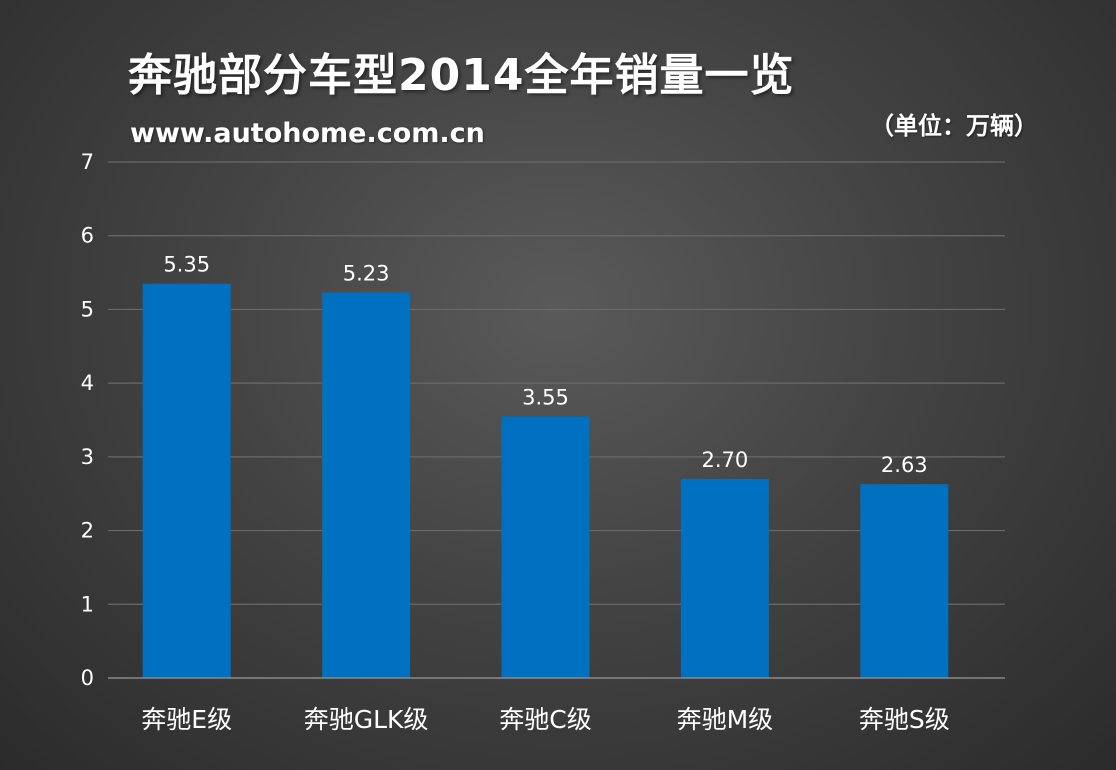 The image size is (1116, 770). Describe the element at coordinates (87, 383) in the screenshot. I see `y-tick-label: 4` at that location.